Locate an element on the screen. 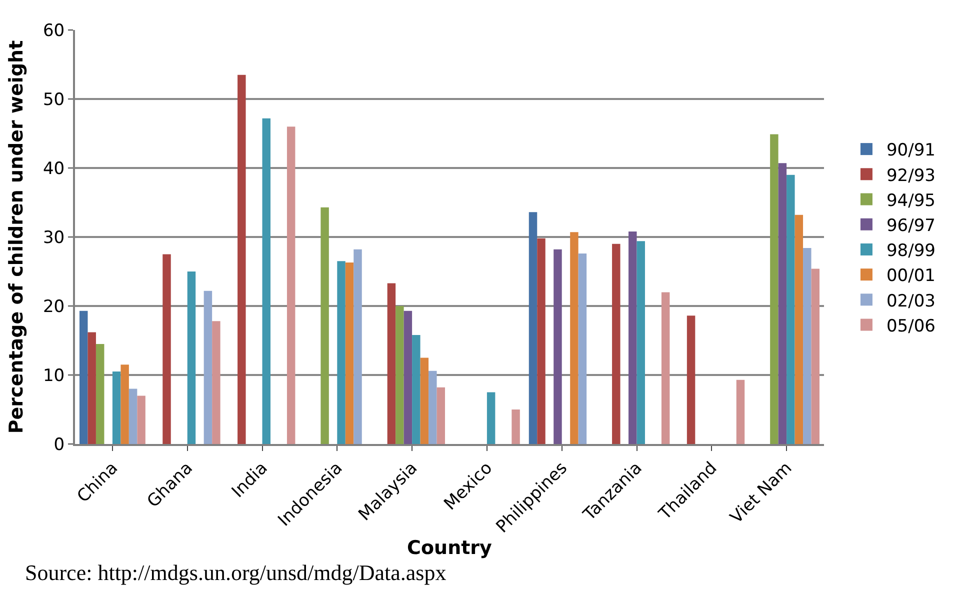 This screenshot has height=594, width=954. y-tick-label: 50 is located at coordinates (53, 100).